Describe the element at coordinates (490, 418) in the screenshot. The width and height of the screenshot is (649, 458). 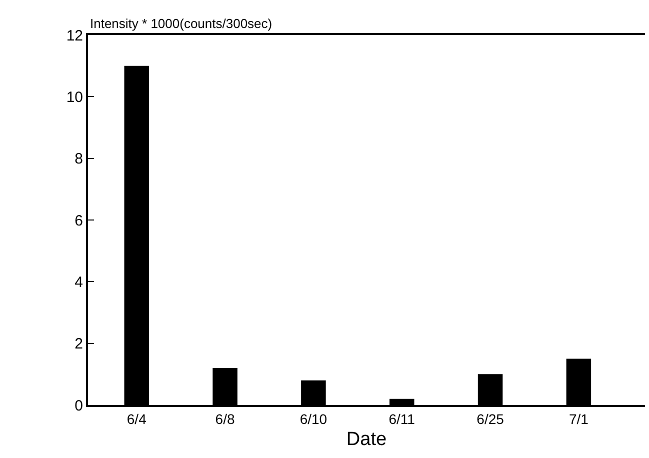
I see `x-tick-label: 6/25` at that location.